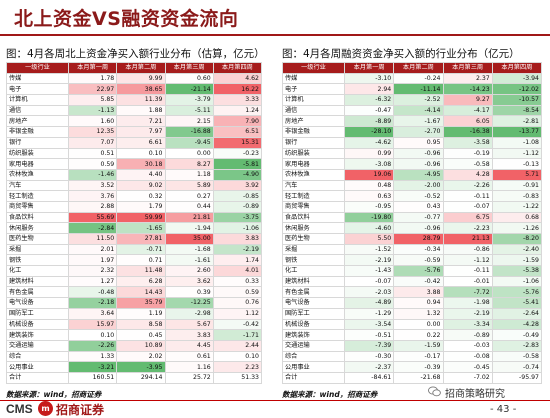 This screenshot has height=418, width=550. I want to click on table-row: 农林牧渔 -1.46 4.40 1.18 -4.90, so click(134, 174).